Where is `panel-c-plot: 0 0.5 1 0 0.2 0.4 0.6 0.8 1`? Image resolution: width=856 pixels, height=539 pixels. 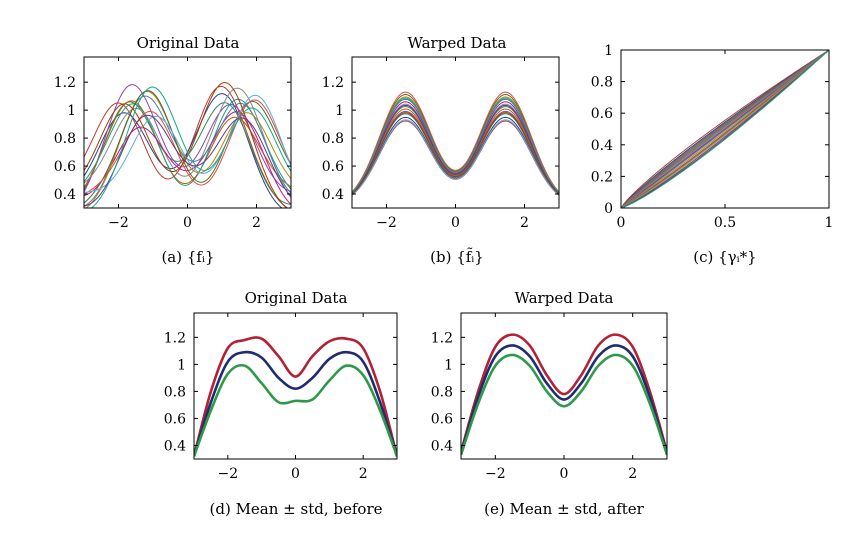
panel-c-plot: 0 0.5 1 0 0.2 0.4 0.6 0.8 1 is located at coordinates (712, 137).